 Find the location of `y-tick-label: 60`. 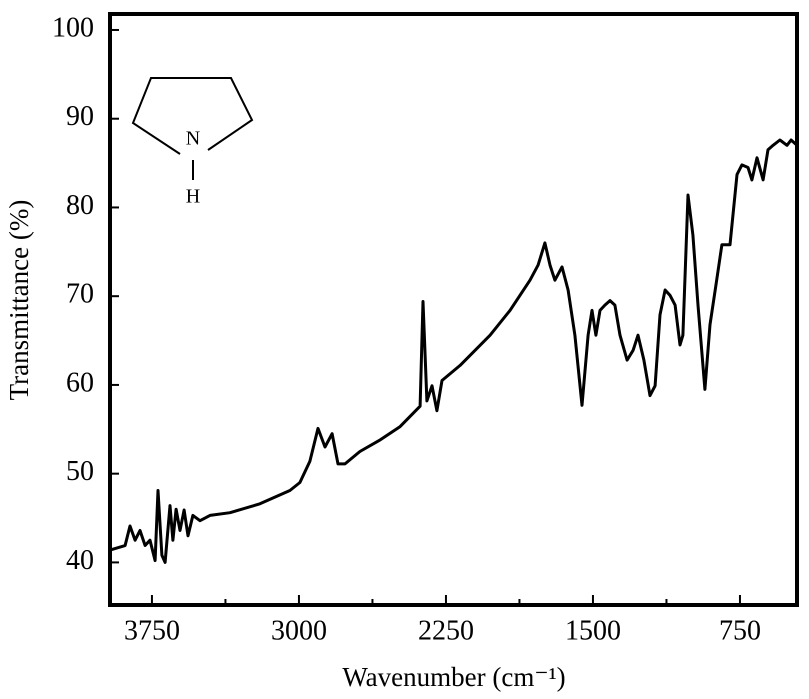

y-tick-label: 60 is located at coordinates (80, 382).